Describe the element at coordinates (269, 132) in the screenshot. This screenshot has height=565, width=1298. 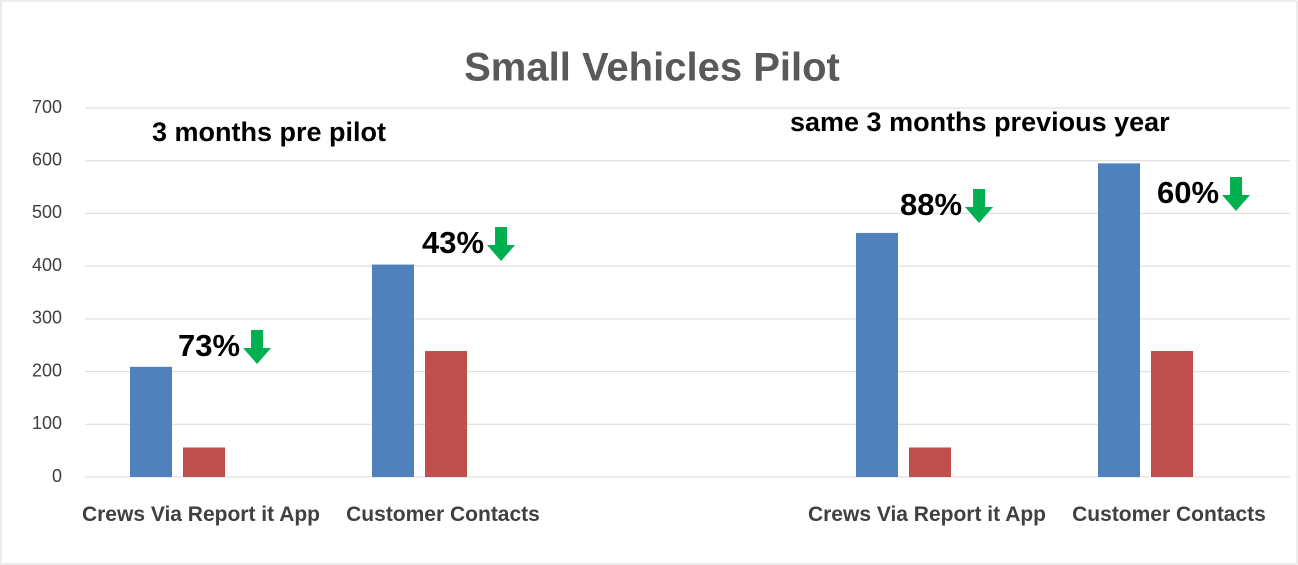
I see `annotation: 3 months pre pilot` at that location.